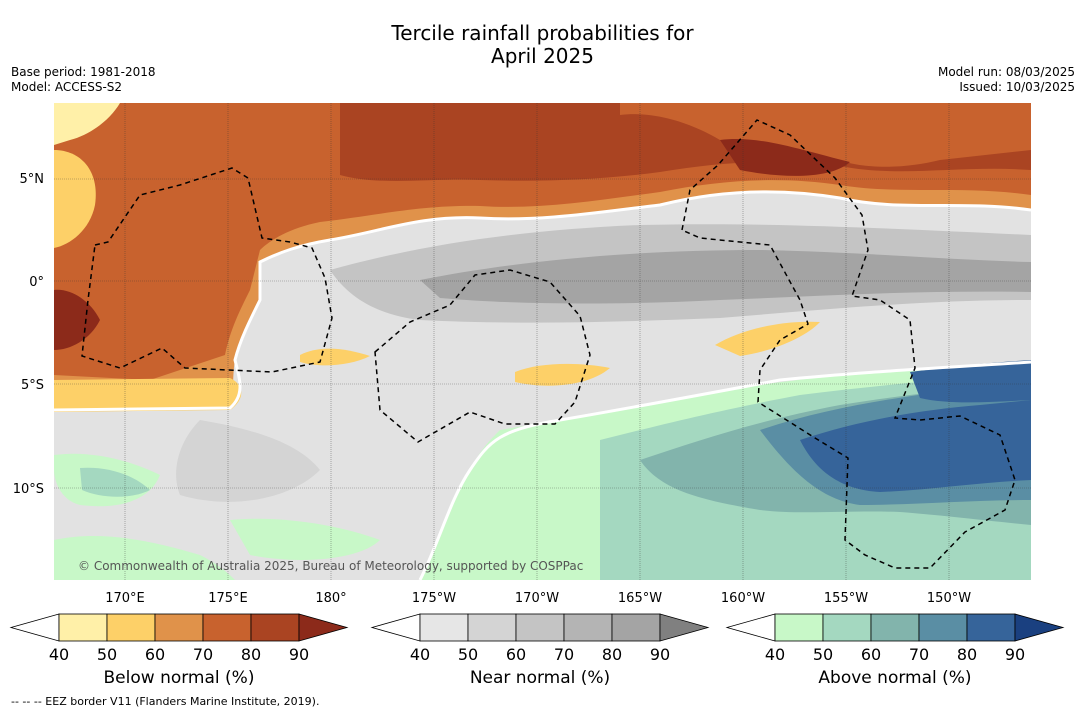  I want to click on colorbar-above-under-triangle, so click(750, 627).